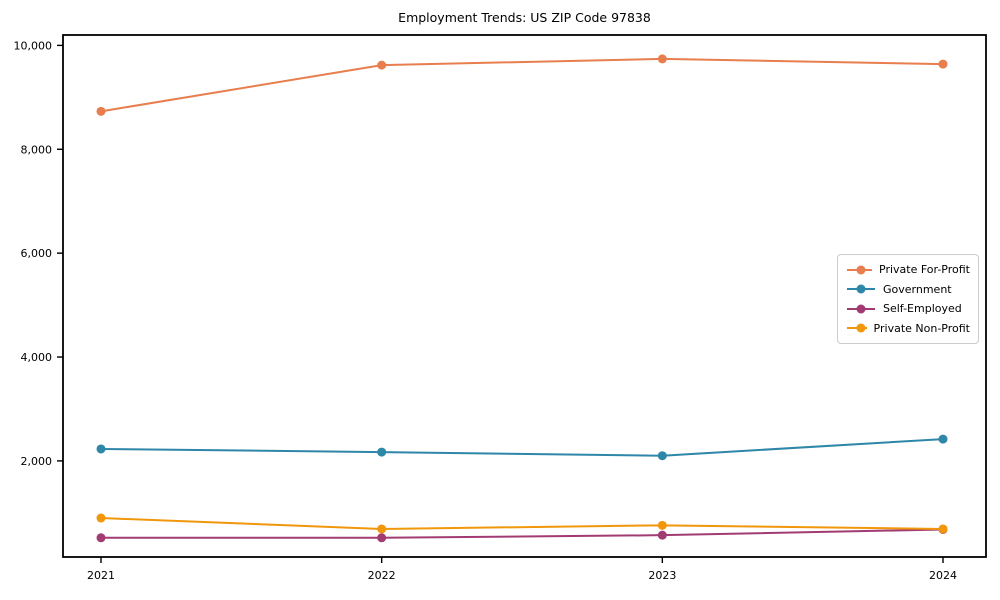  Describe the element at coordinates (921, 328) in the screenshot. I see `legend-label: Private Non-Profit` at that location.